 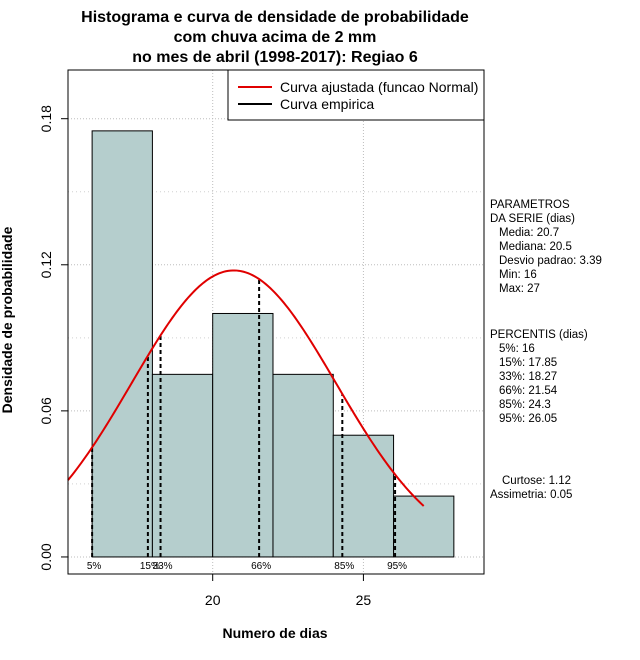 What do you see at coordinates (327, 104) in the screenshot?
I see `legend-label-empirical: Curva empirica` at bounding box center [327, 104].